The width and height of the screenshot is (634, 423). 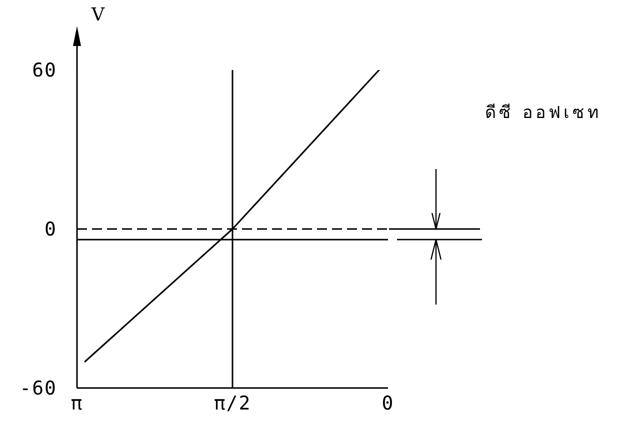 What do you see at coordinates (98, 15) in the screenshot?
I see `y-axis-title: V` at bounding box center [98, 15].